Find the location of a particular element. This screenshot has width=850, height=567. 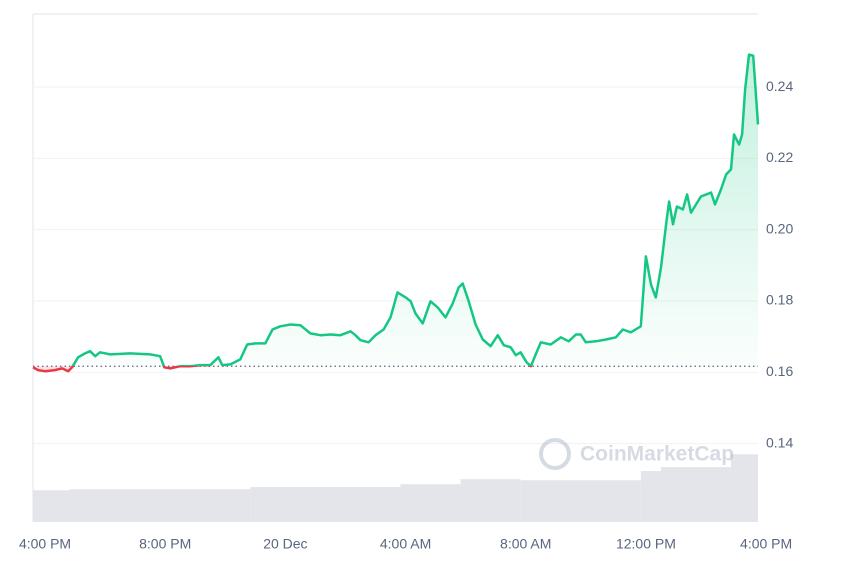

x-tick-label: 12:00 PM is located at coordinates (646, 544).